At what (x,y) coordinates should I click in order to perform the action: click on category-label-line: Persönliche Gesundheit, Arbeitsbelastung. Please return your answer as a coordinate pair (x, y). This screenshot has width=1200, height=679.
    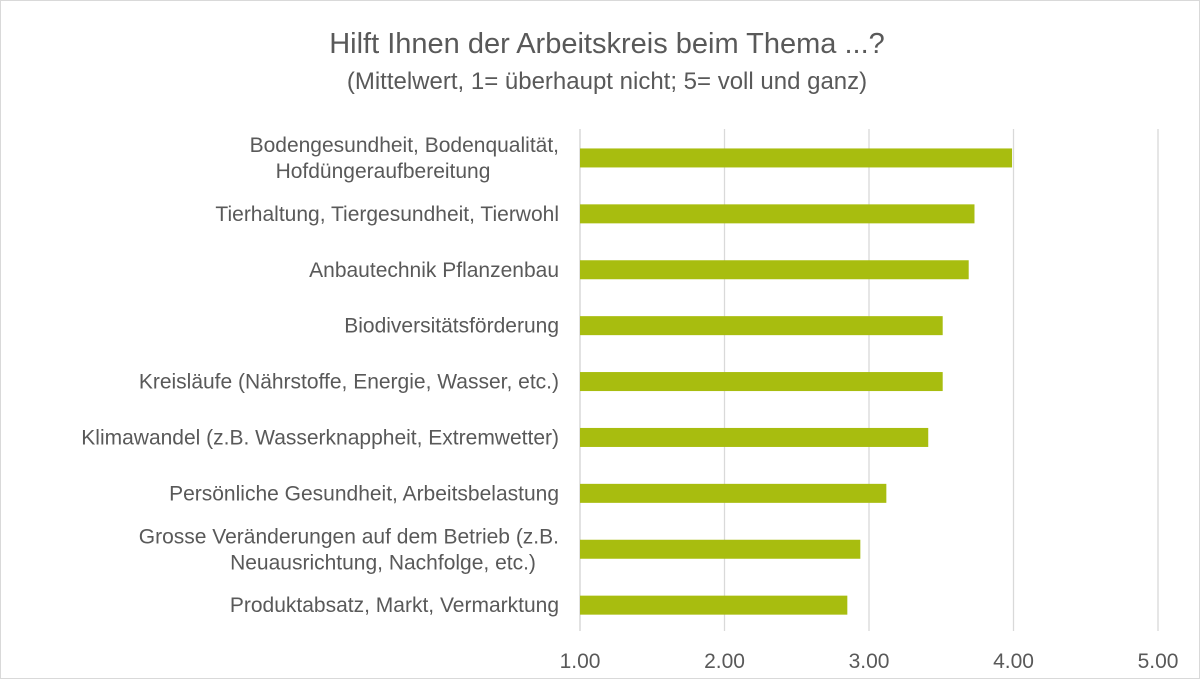
    Looking at the image, I should click on (364, 493).